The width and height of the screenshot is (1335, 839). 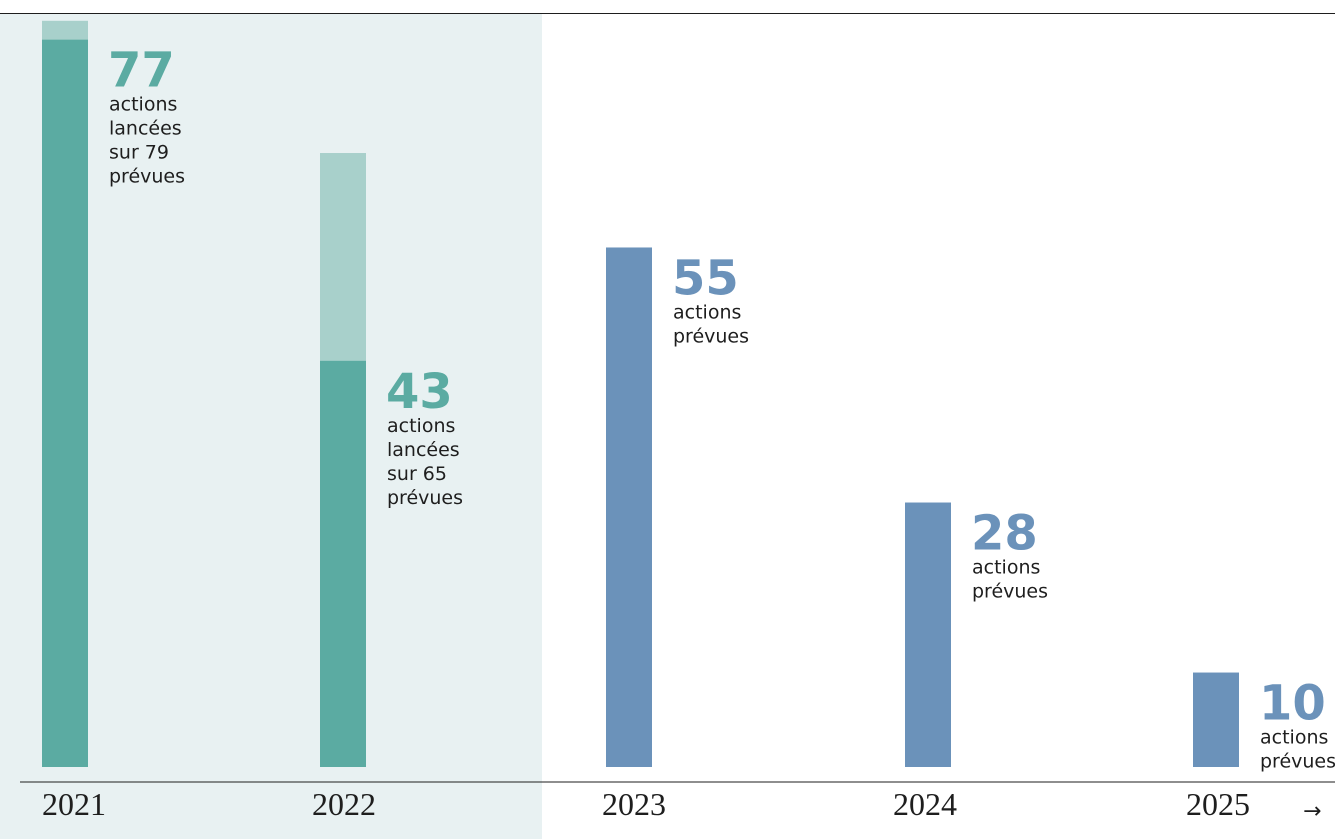 I want to click on value-label-2025: 10, so click(x=1292, y=704).